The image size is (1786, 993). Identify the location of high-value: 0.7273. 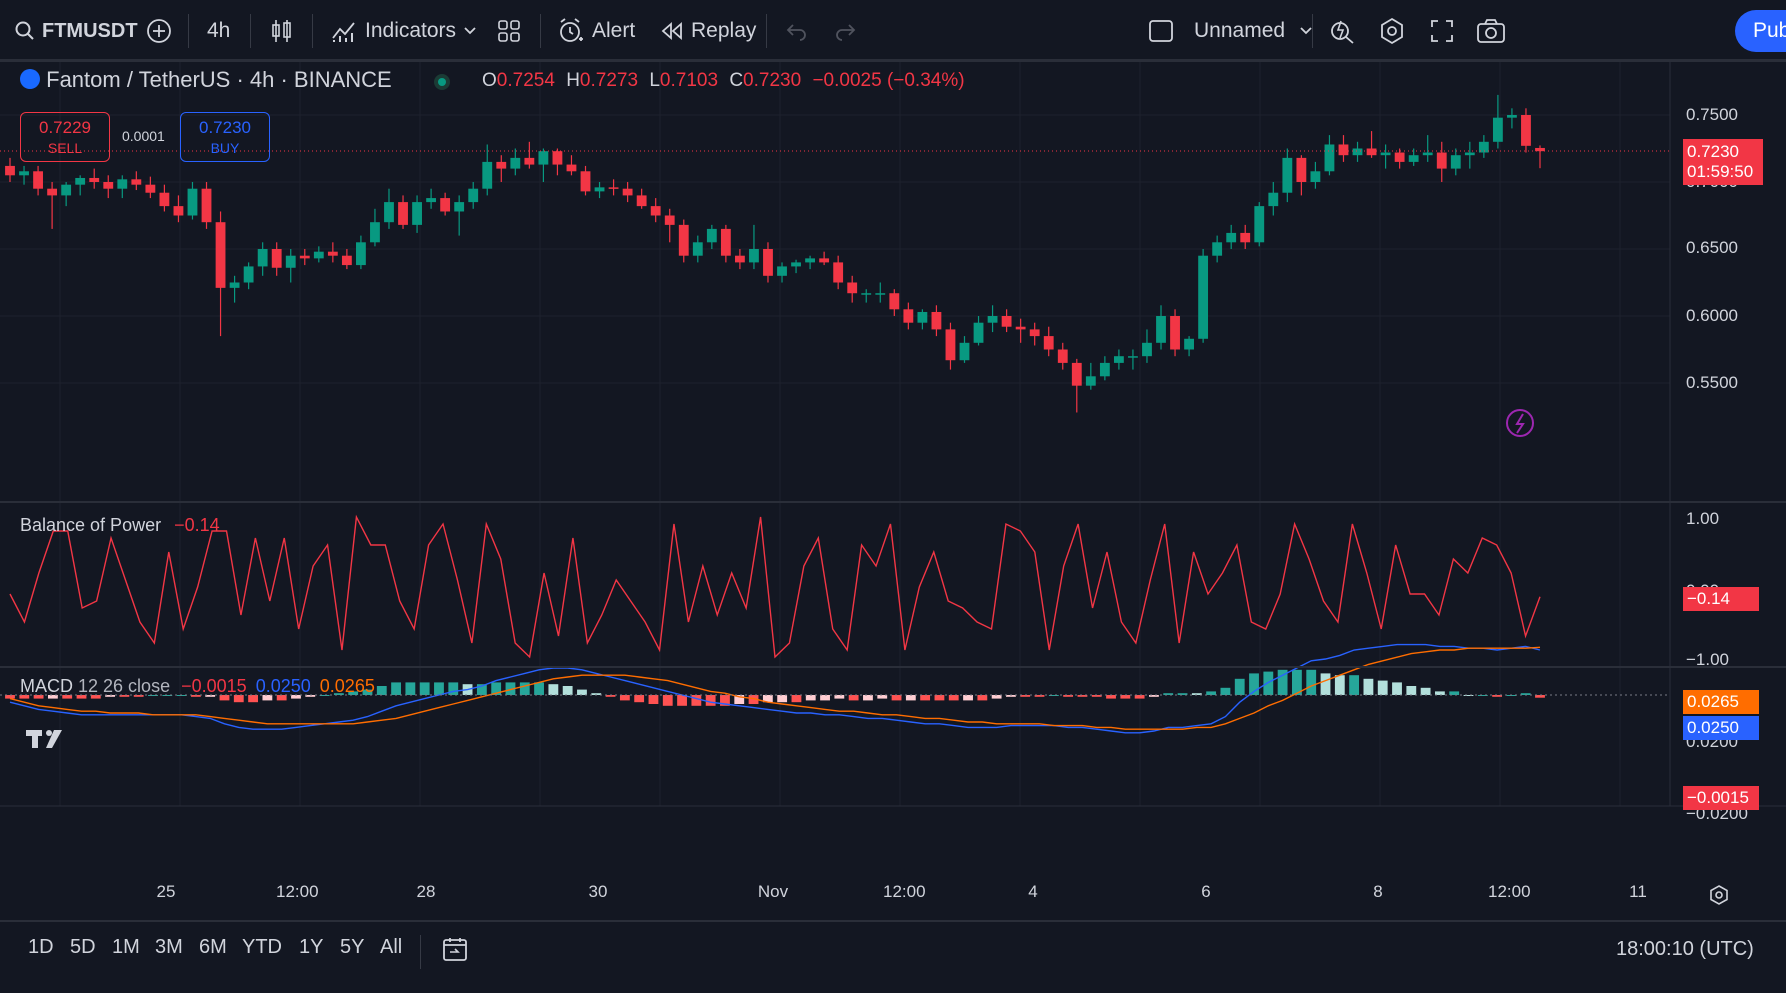
(609, 80).